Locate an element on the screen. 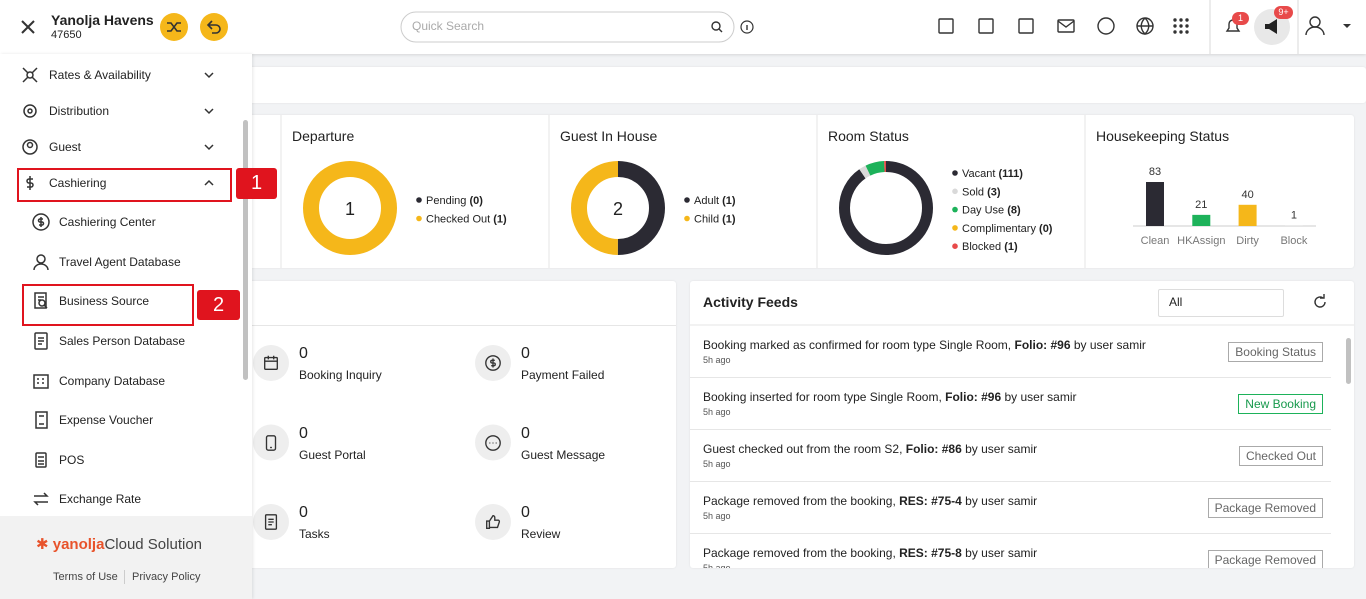 The width and height of the screenshot is (1366, 599). header-icons is located at coordinates (686, 27).